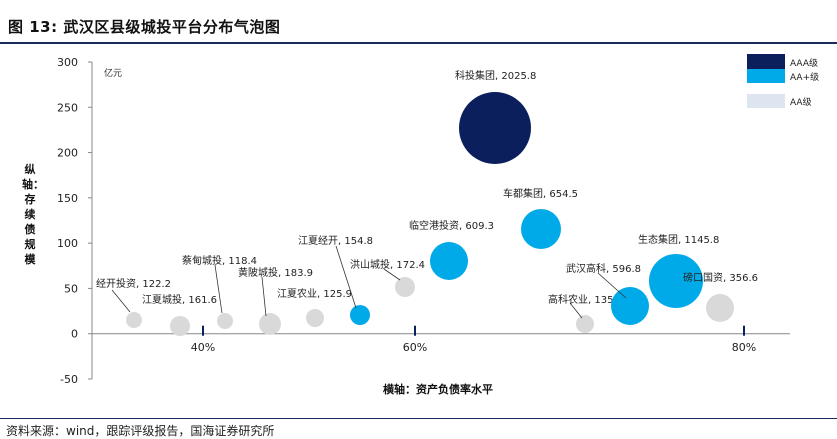 This screenshot has height=439, width=837. I want to click on data-label: 车都集团, 654.5, so click(540, 193).